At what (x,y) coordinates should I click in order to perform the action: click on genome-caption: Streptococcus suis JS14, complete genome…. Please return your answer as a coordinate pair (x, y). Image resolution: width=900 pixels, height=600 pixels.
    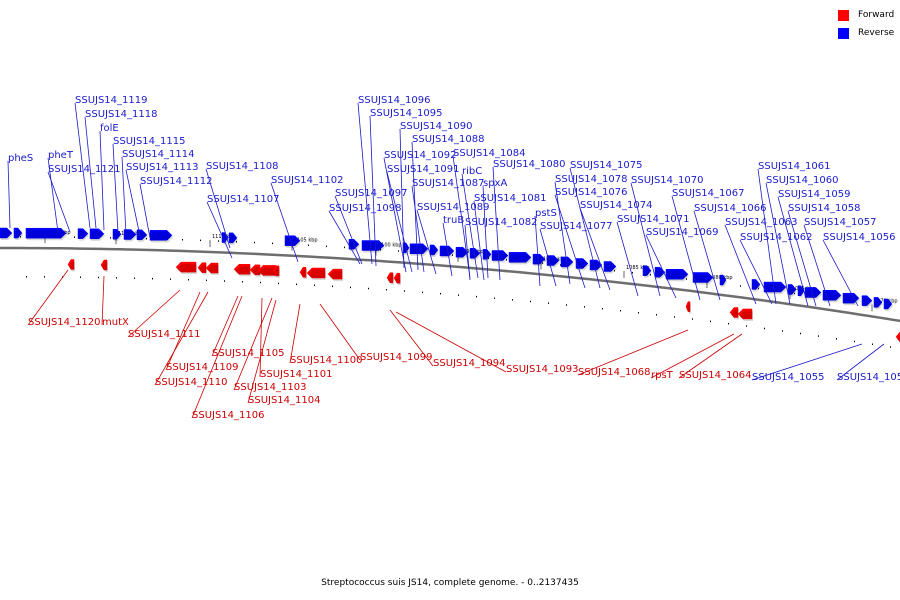
    Looking at the image, I should click on (450, 583).